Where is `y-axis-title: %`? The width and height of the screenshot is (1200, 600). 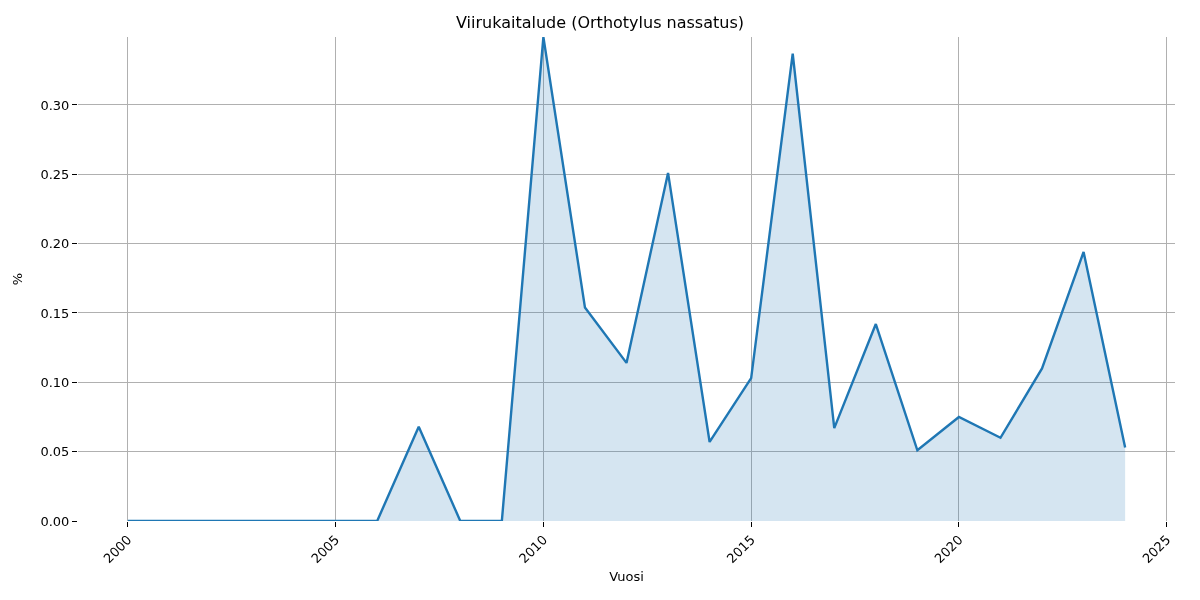 y-axis-title: % is located at coordinates (18, 279).